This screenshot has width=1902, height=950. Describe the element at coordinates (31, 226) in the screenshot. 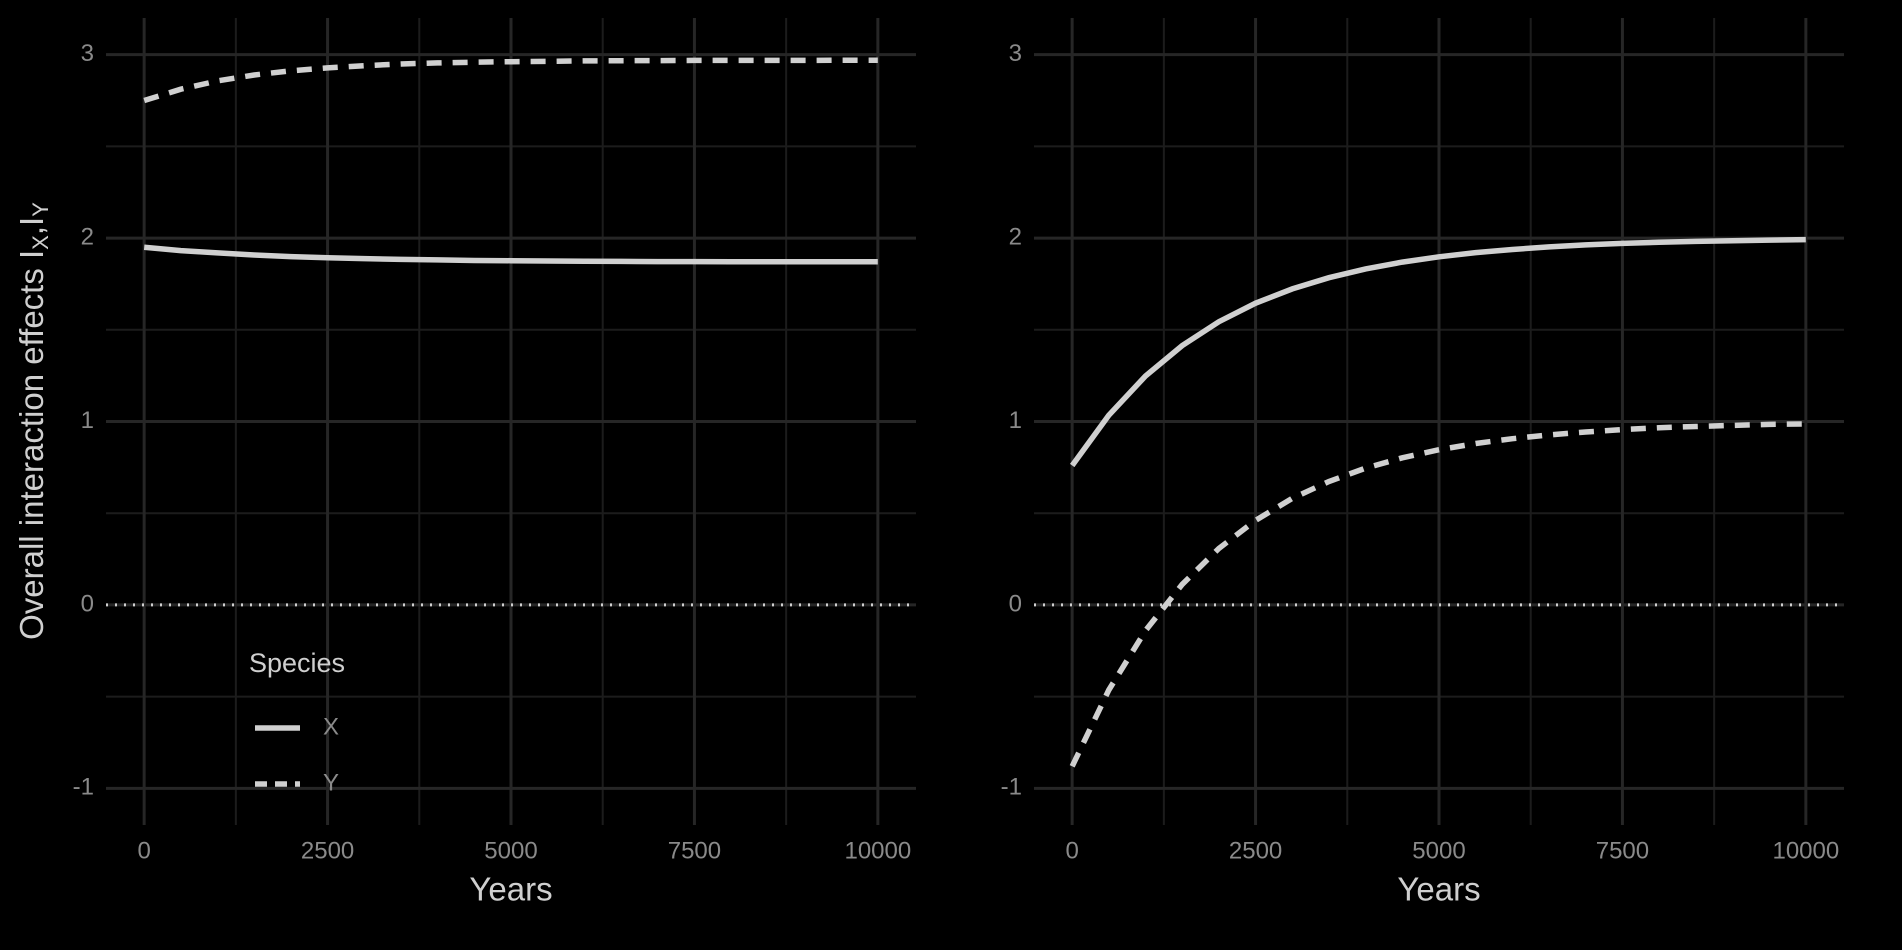

I see `y-title-text: ,I` at that location.